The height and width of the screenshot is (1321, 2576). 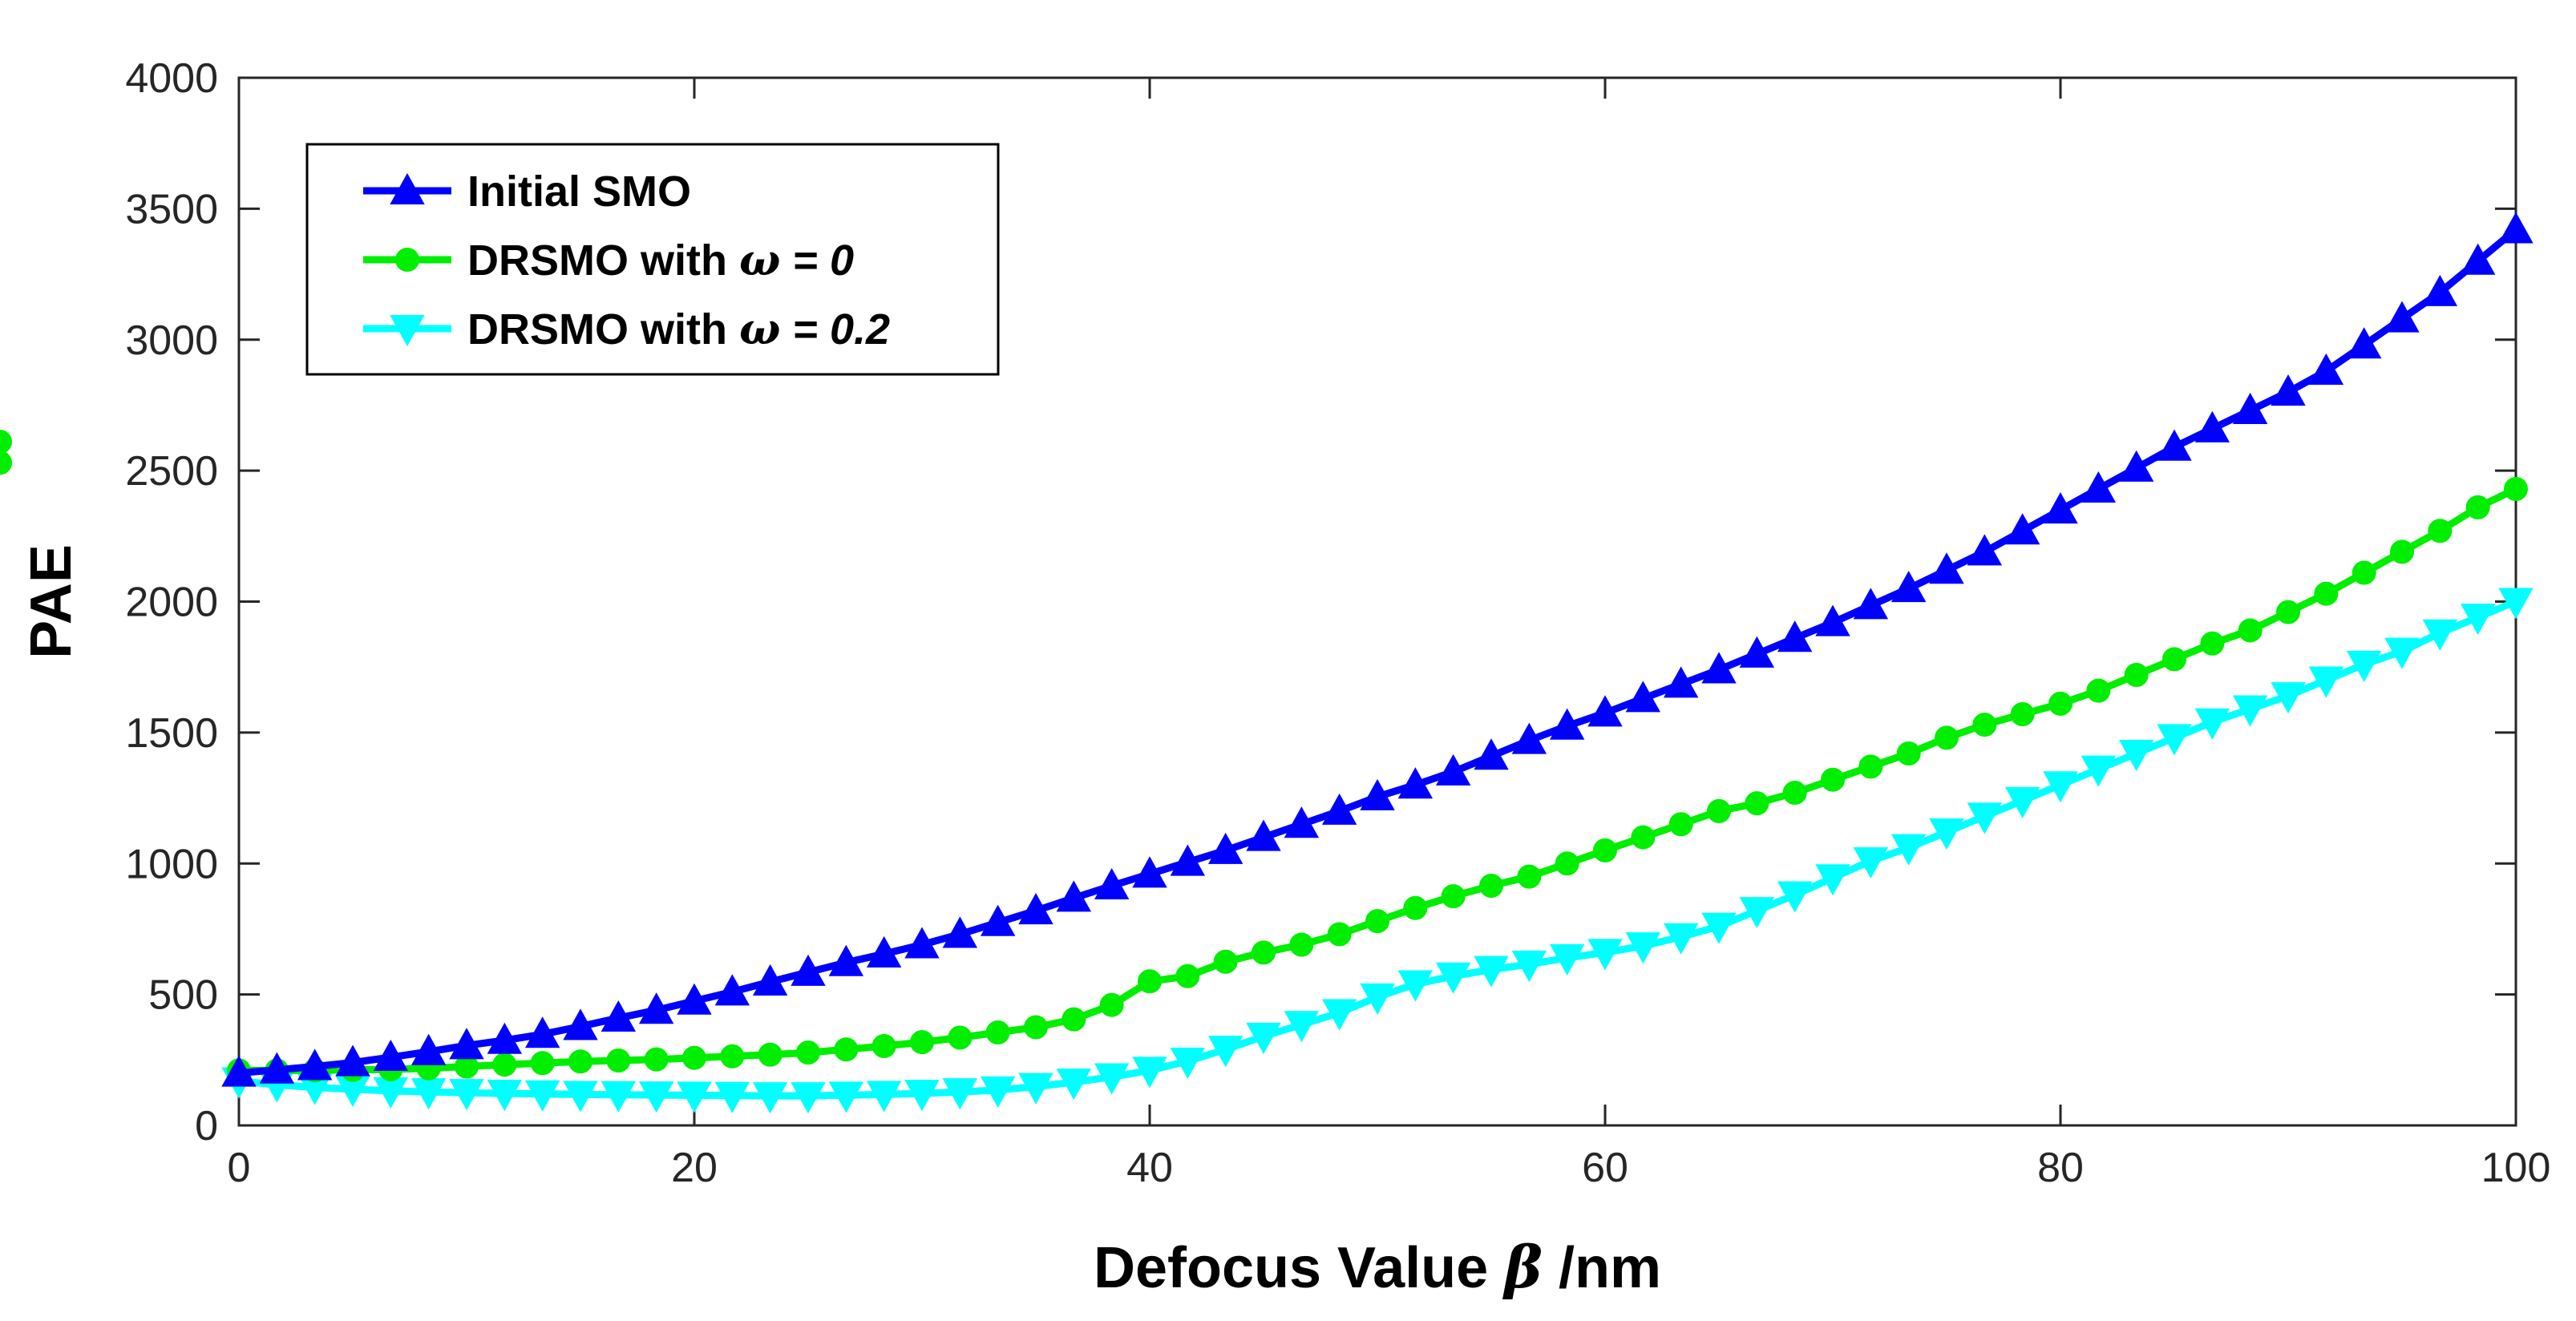 What do you see at coordinates (1605, 1168) in the screenshot?
I see `x-tick-label: 60` at bounding box center [1605, 1168].